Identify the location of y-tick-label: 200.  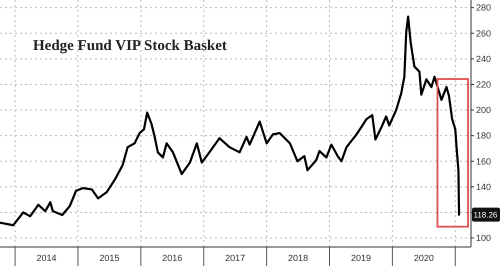
(484, 110).